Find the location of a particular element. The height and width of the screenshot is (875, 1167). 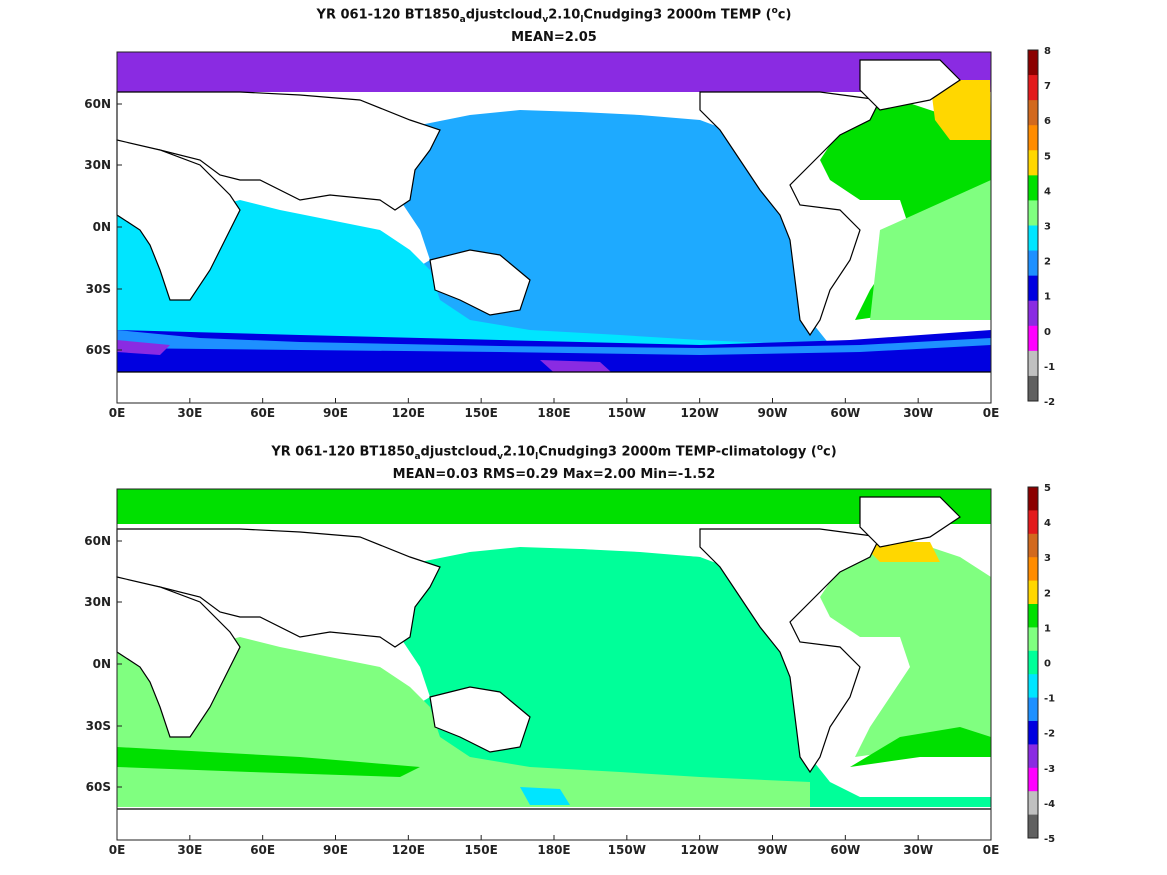

bottom-map-stats: MEAN=0.03 RMS=0.29 Max=2.00 Min=-1.52 is located at coordinates (554, 474).